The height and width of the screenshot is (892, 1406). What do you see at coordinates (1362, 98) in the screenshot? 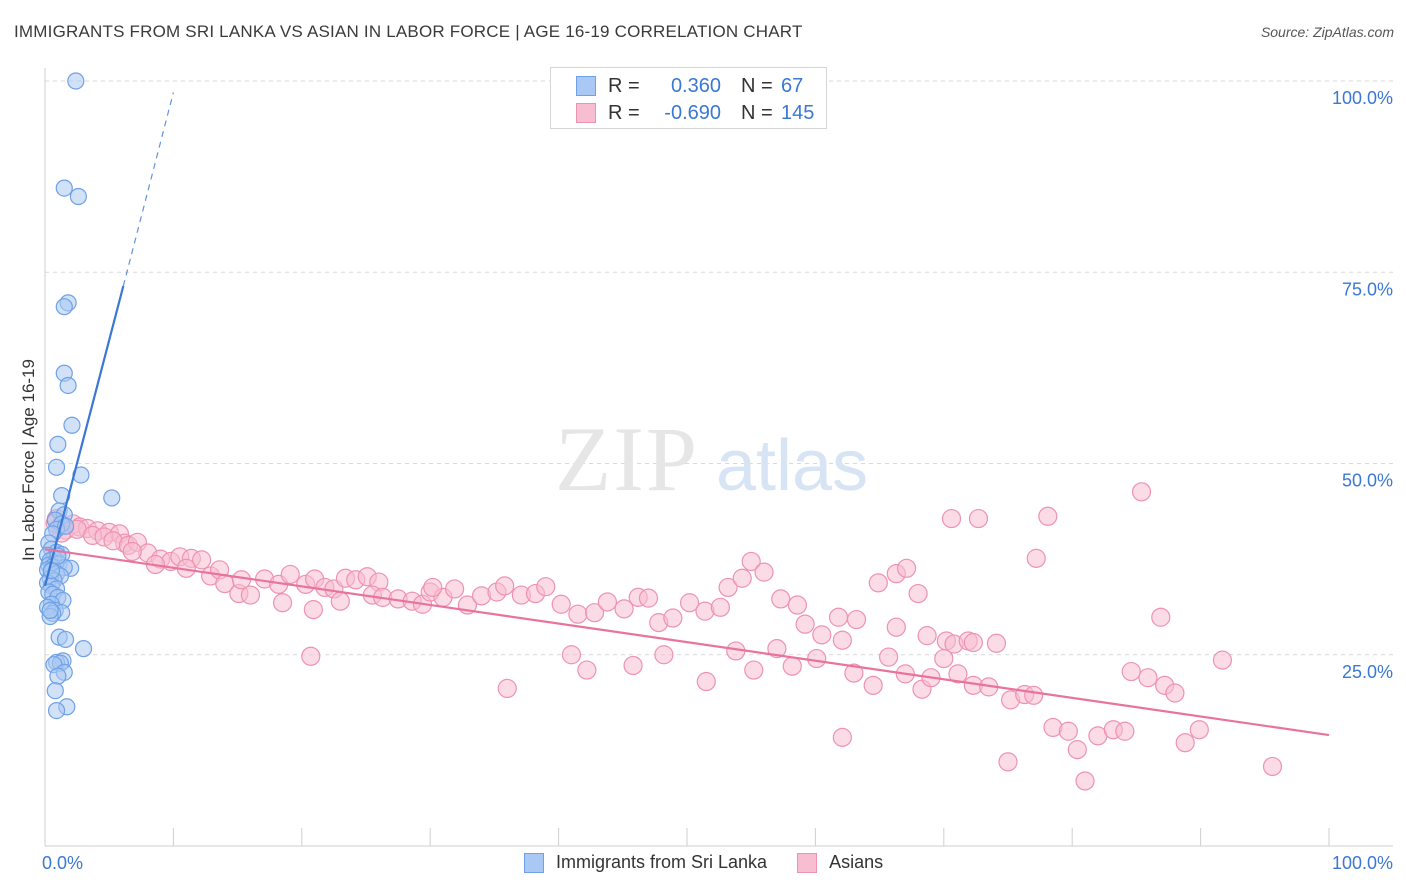
I see `y-tick-label: 100.0%` at bounding box center [1362, 98].